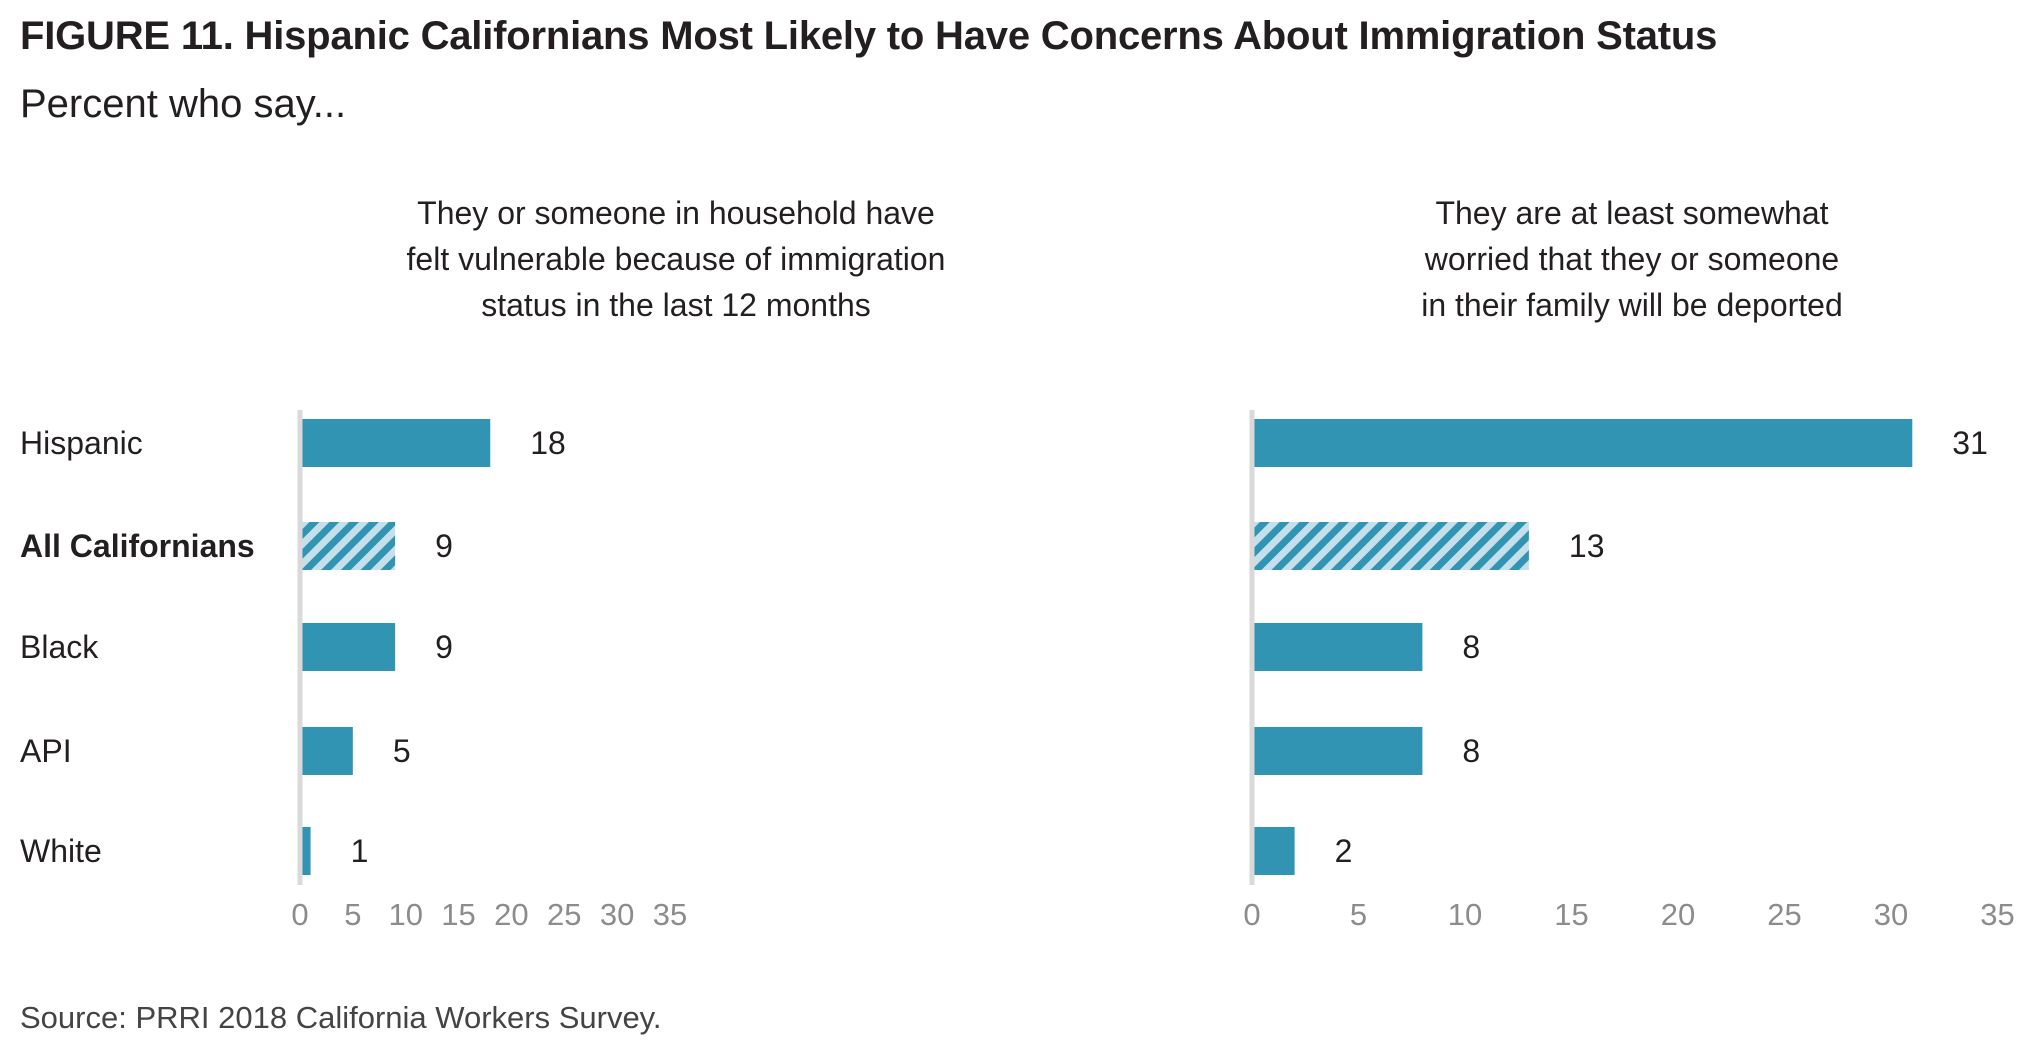 The image size is (2025, 1047). What do you see at coordinates (299, 914) in the screenshot?
I see `tick-label-panel-1-0: 0` at bounding box center [299, 914].